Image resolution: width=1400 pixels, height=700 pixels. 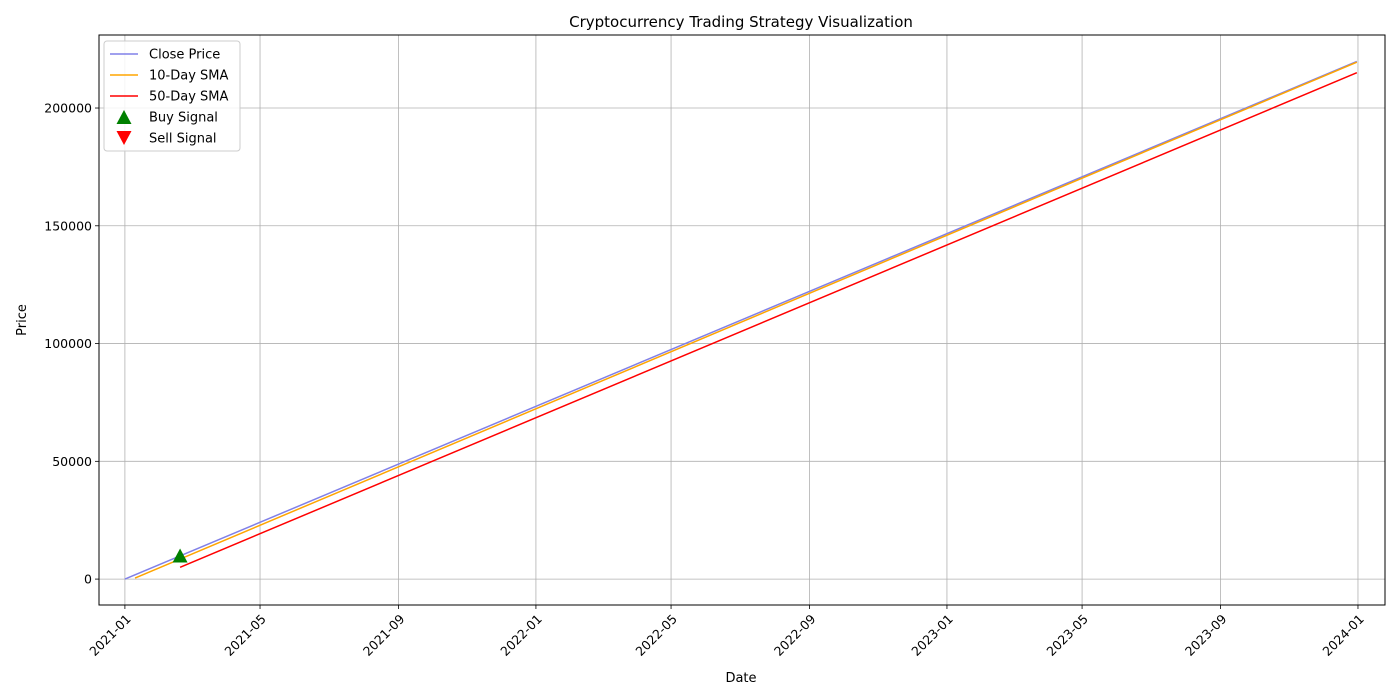 I want to click on y-tick-label: 200000, so click(x=68, y=108).